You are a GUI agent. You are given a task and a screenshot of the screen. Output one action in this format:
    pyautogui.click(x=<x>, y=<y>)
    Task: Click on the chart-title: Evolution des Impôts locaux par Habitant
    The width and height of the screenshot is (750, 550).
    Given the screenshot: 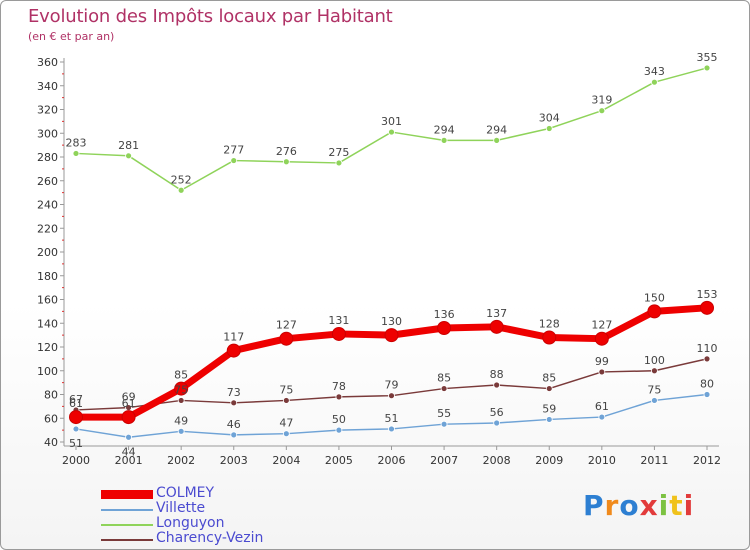 What is the action you would take?
    pyautogui.click(x=210, y=16)
    